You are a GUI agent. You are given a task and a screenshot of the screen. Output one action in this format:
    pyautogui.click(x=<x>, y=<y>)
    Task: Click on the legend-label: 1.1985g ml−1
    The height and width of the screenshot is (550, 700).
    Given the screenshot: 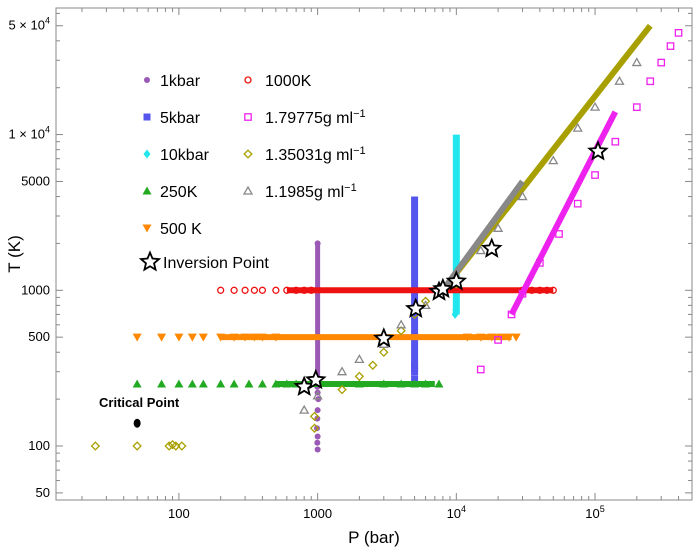 What is the action you would take?
    pyautogui.click(x=311, y=191)
    